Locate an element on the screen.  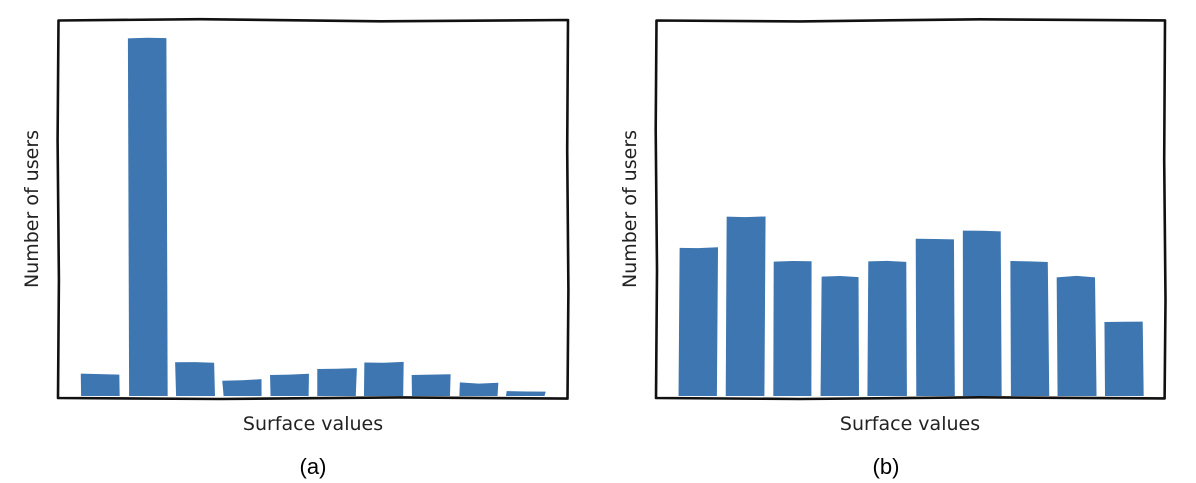
x-axis-label-b: Surface values is located at coordinates (910, 424).